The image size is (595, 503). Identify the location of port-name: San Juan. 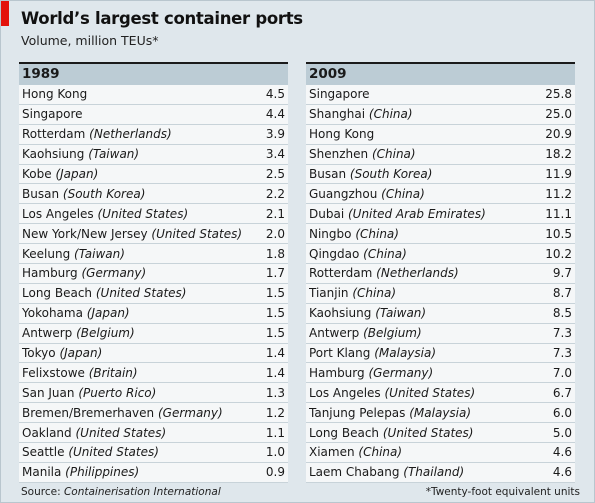
(48, 392).